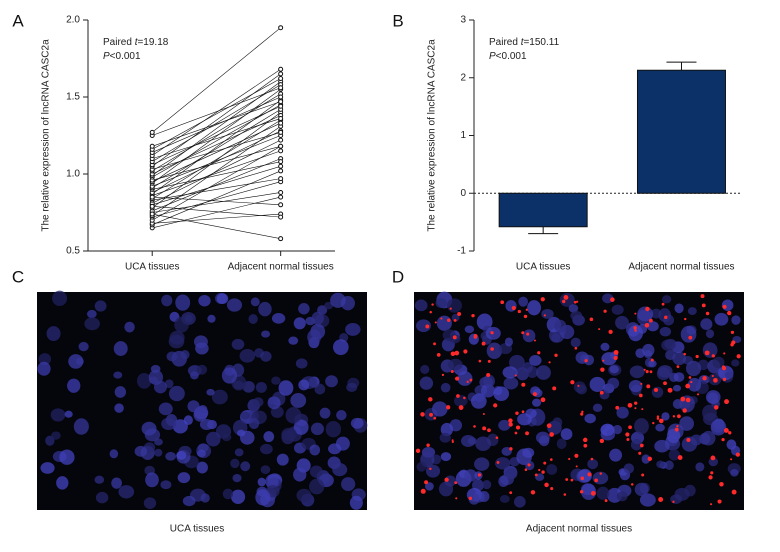 The width and height of the screenshot is (780, 552). What do you see at coordinates (681, 131) in the screenshot?
I see `bar` at bounding box center [681, 131].